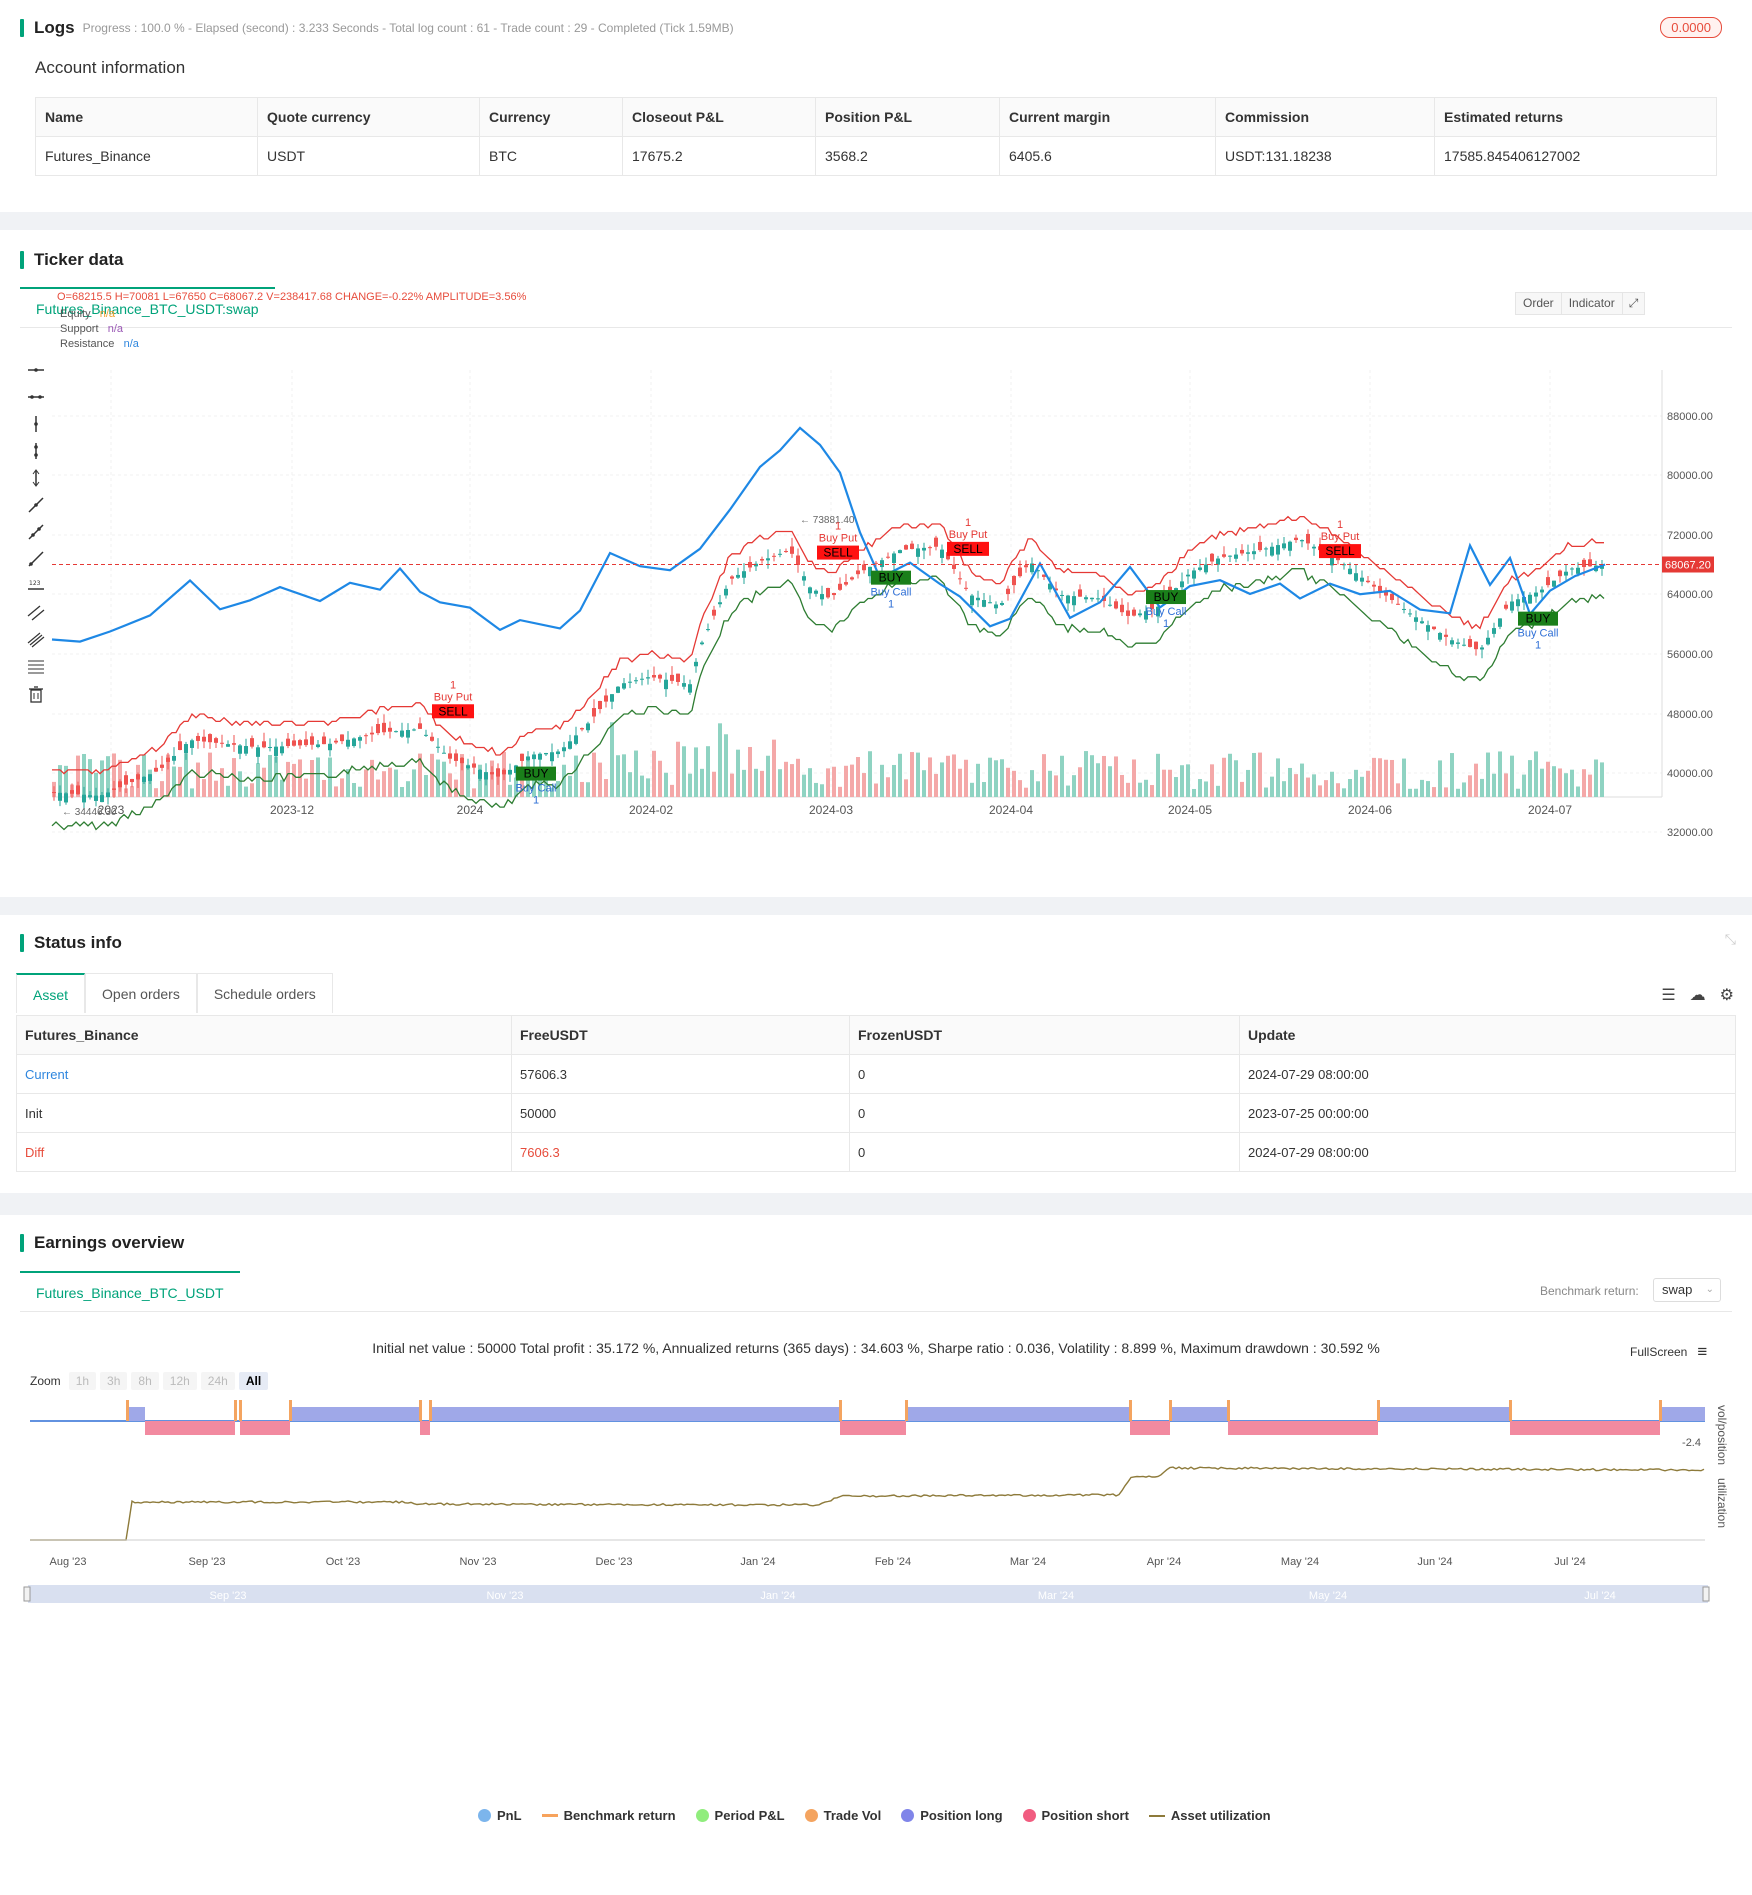  Describe the element at coordinates (1690, 536) in the screenshot. I see `price-tick-label: 72000.00` at that location.